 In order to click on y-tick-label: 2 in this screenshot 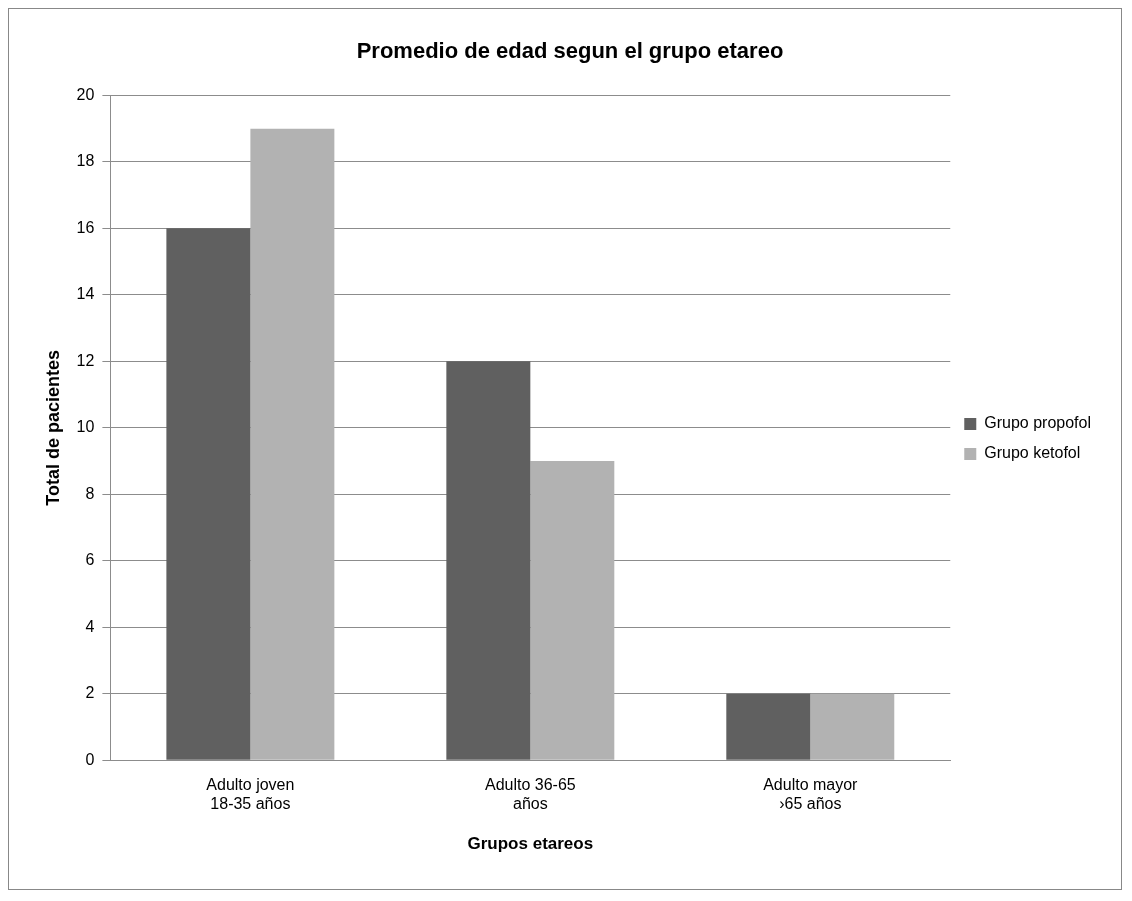, I will do `click(90, 693)`.